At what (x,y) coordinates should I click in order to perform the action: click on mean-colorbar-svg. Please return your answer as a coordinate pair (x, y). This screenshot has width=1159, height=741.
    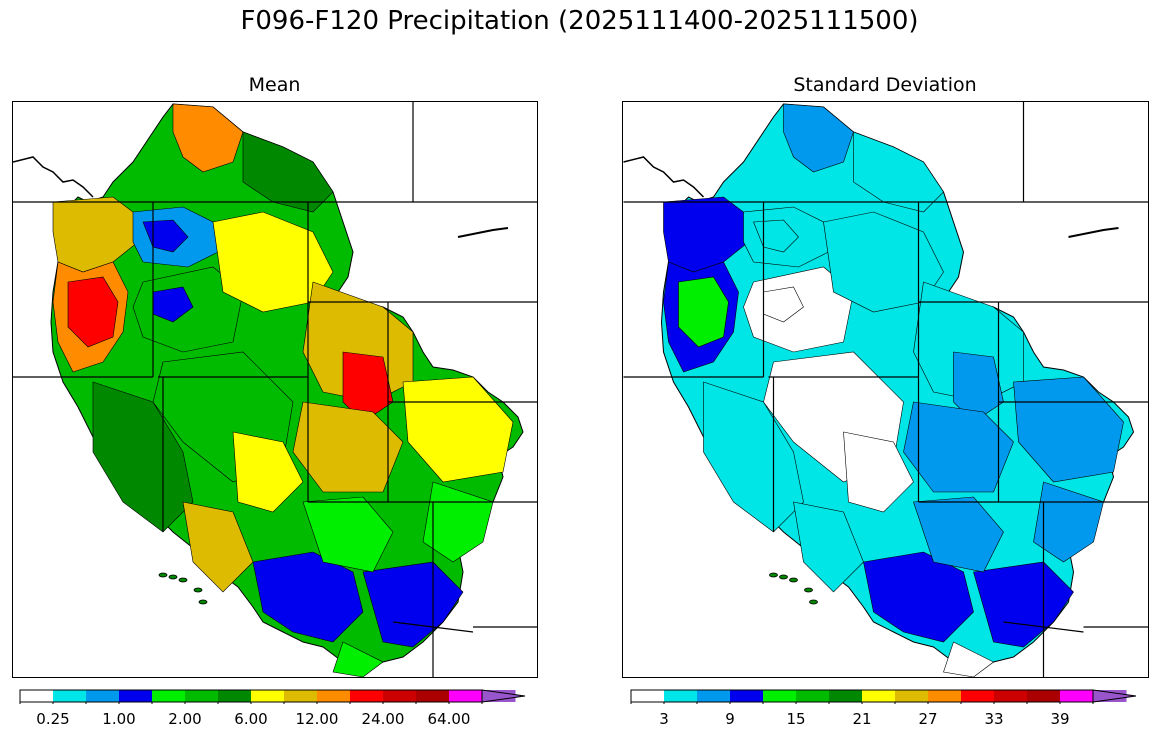
    Looking at the image, I should click on (272, 697).